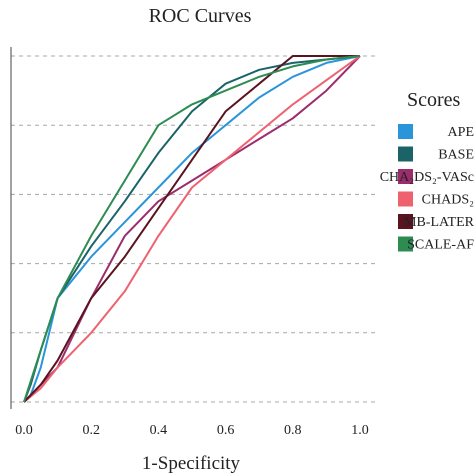  Describe the element at coordinates (427, 177) in the screenshot. I see `legend-label-2: CHA₂DS₂-VASc` at that location.